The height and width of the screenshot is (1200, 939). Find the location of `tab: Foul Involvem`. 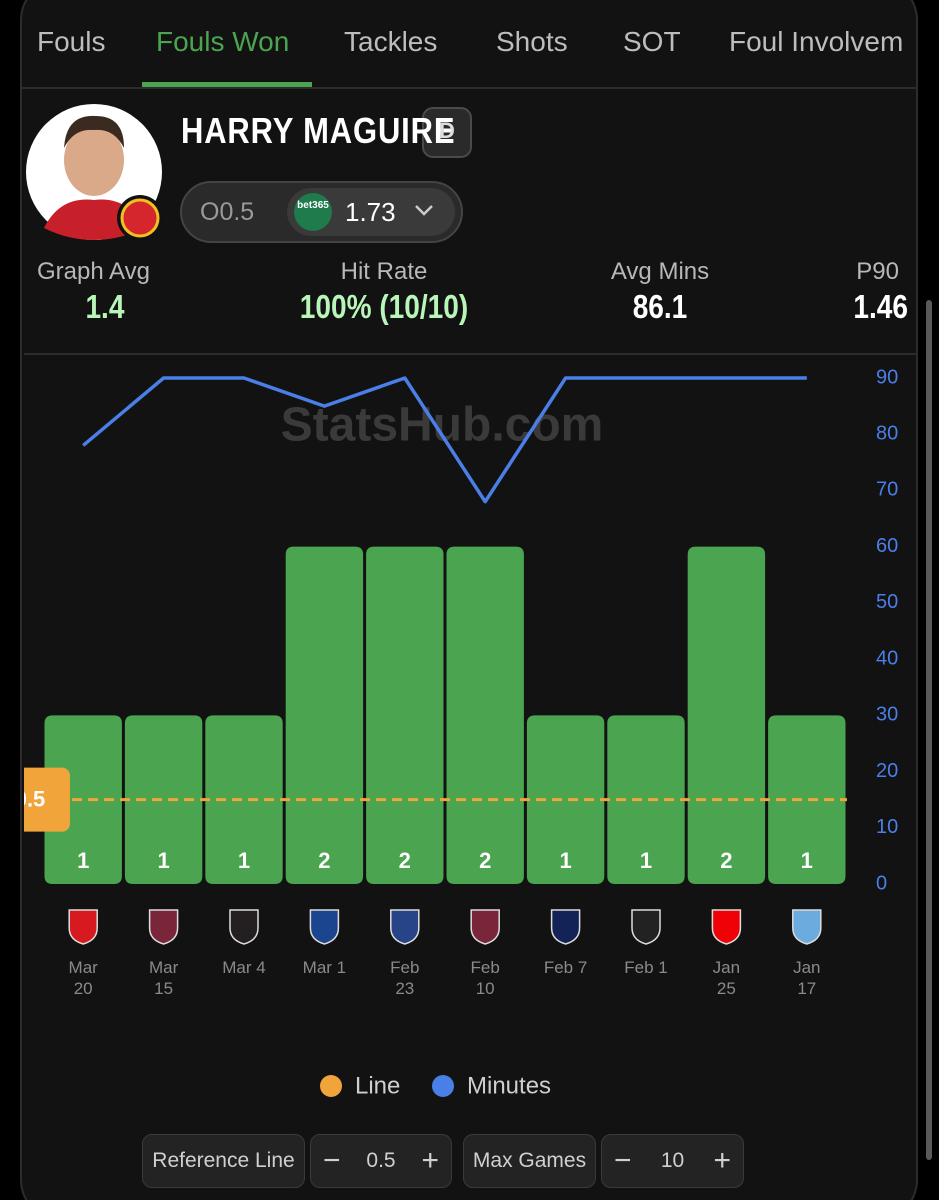

tab: Foul Involvem is located at coordinates (816, 41).